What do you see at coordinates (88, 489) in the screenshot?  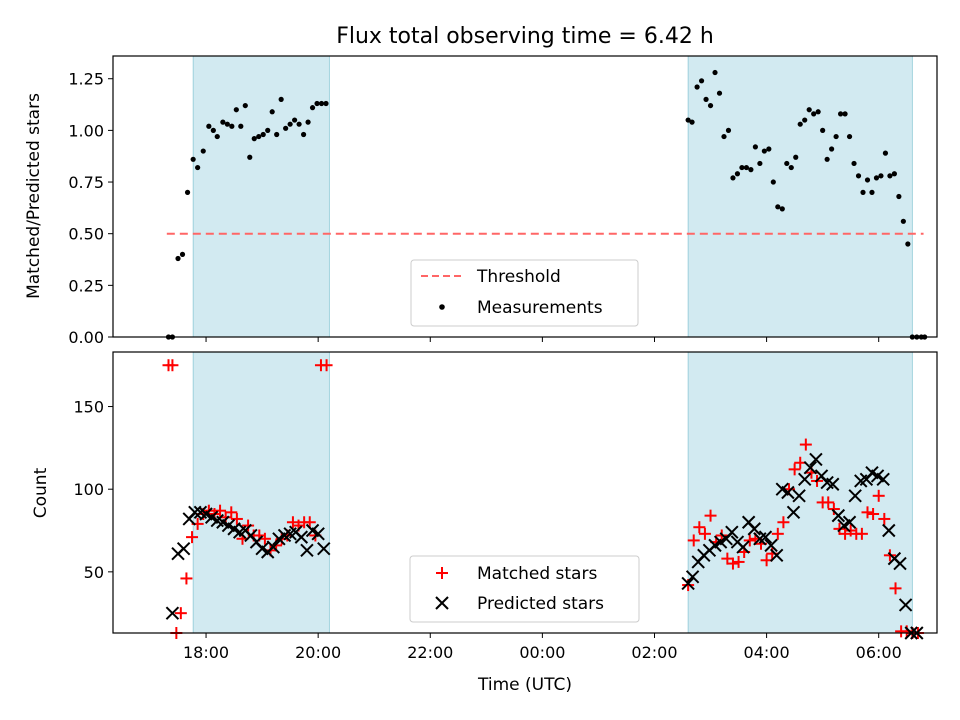 I see `y-tick-label: 100` at bounding box center [88, 489].